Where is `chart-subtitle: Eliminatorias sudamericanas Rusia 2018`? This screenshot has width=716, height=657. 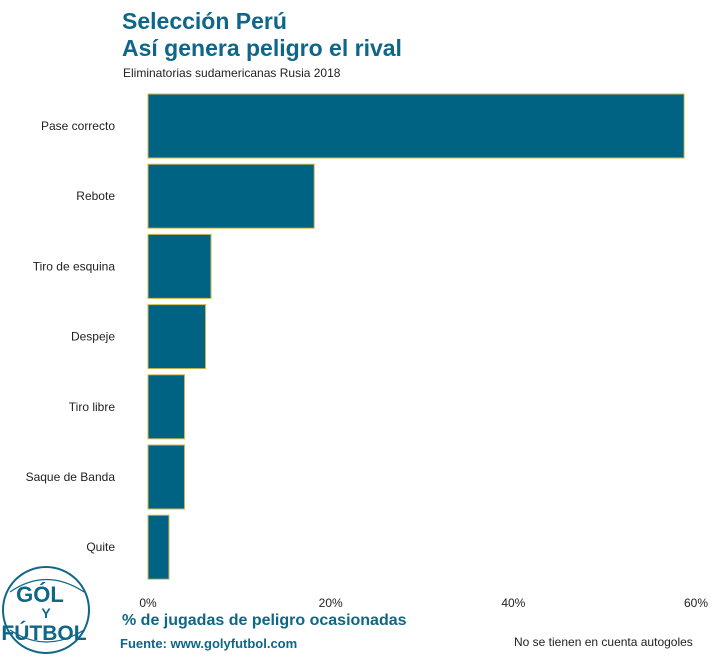 chart-subtitle: Eliminatorias sudamericanas Rusia 2018 is located at coordinates (232, 73).